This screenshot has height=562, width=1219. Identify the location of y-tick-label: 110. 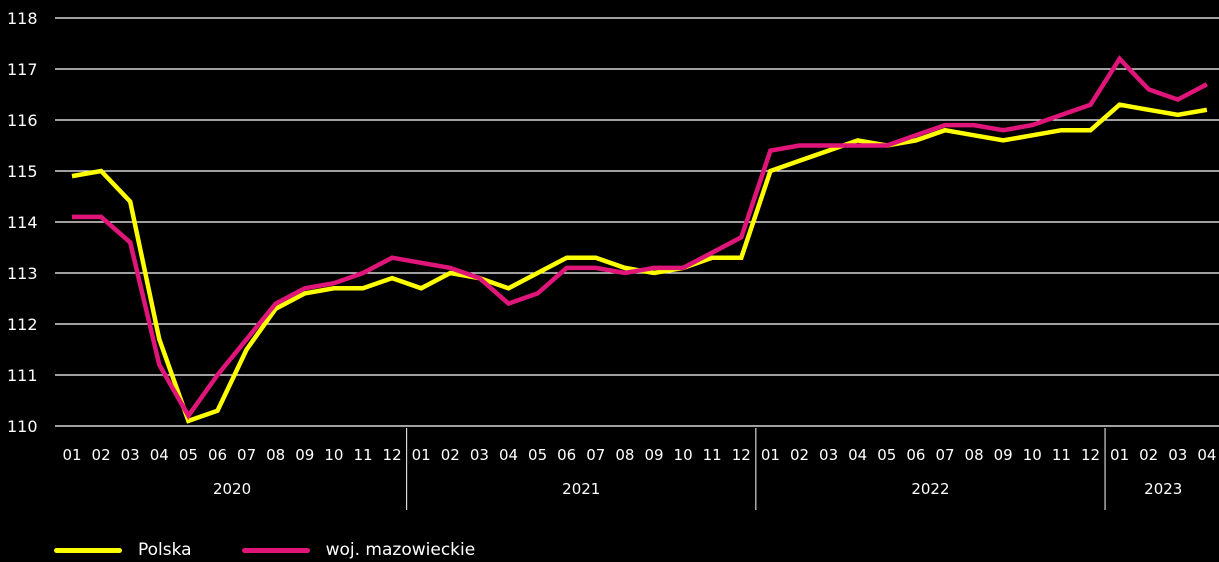
(22, 426).